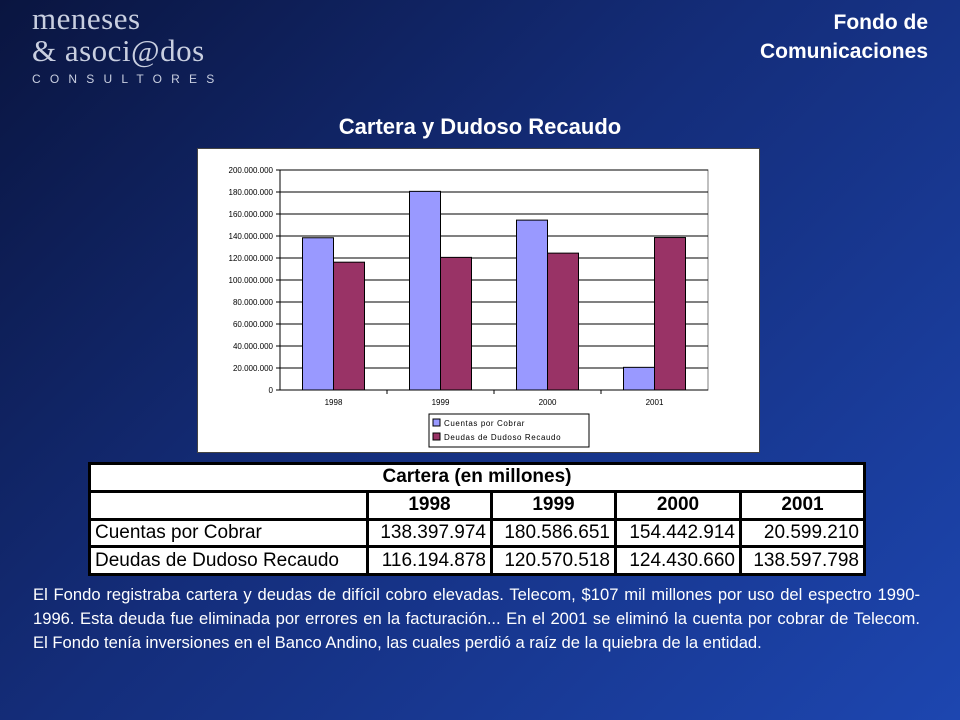  What do you see at coordinates (251, 280) in the screenshot?
I see `y-tick-label: 100.000.000` at bounding box center [251, 280].